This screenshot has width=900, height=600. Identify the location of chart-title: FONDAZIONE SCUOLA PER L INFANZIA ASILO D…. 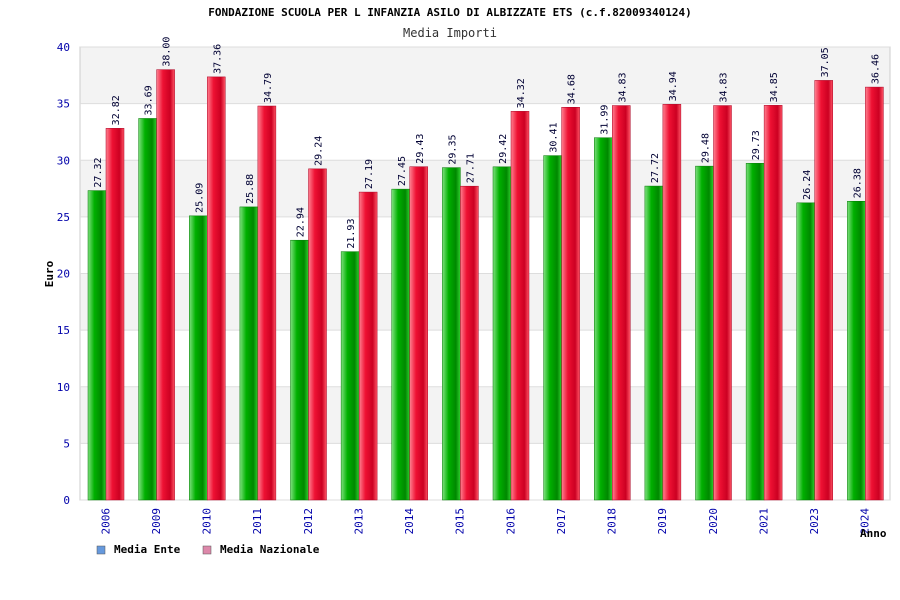
(449, 12).